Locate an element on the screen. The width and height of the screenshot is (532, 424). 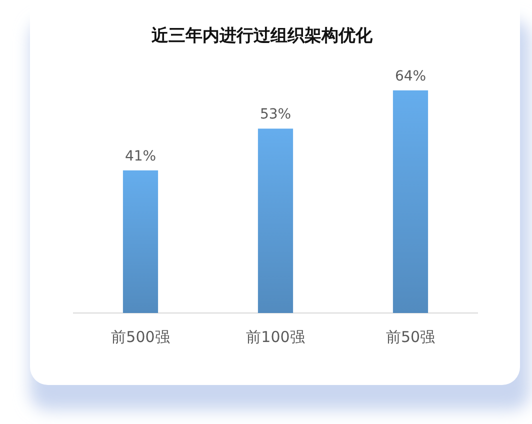
x-tick-label: 前100强 is located at coordinates (275, 337).